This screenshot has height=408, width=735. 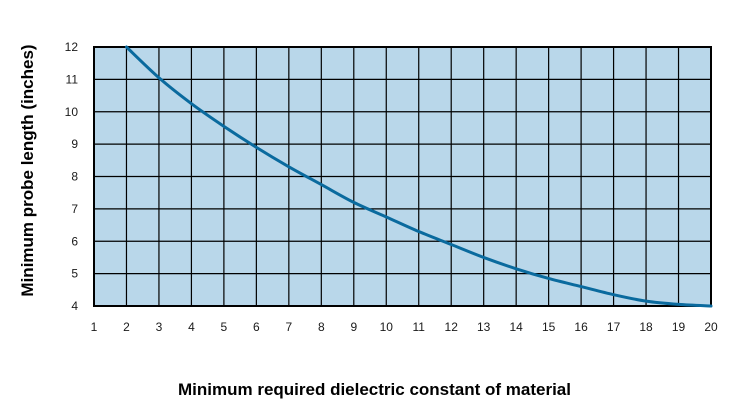 I want to click on y-tick-label: 10, so click(x=72, y=112).